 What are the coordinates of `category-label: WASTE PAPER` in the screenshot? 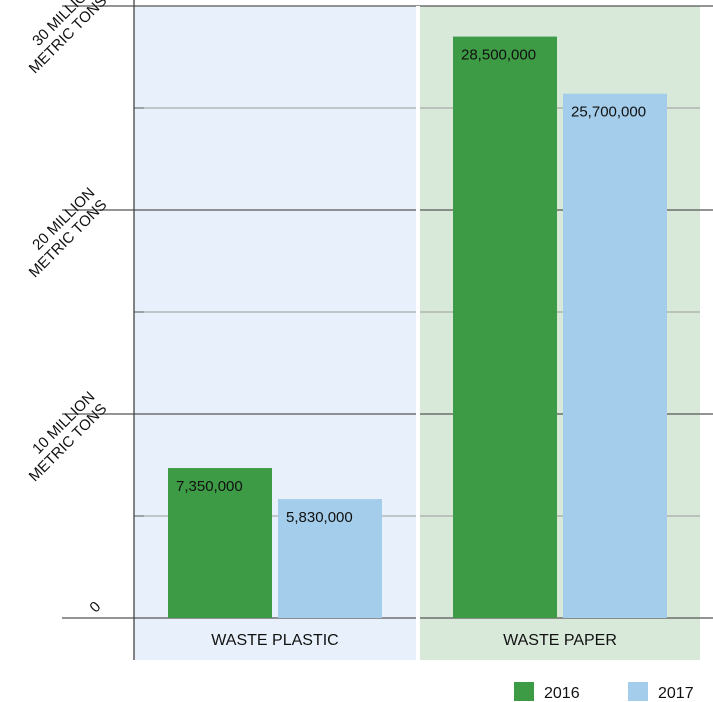 It's located at (560, 640).